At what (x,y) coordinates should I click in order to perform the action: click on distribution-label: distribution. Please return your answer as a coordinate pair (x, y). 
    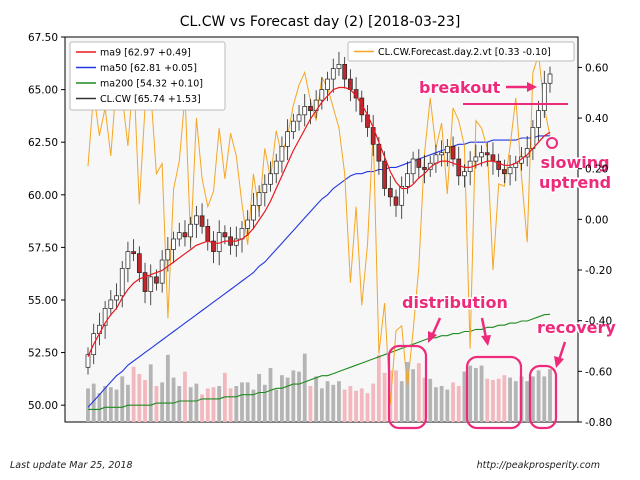
    Looking at the image, I should click on (455, 302).